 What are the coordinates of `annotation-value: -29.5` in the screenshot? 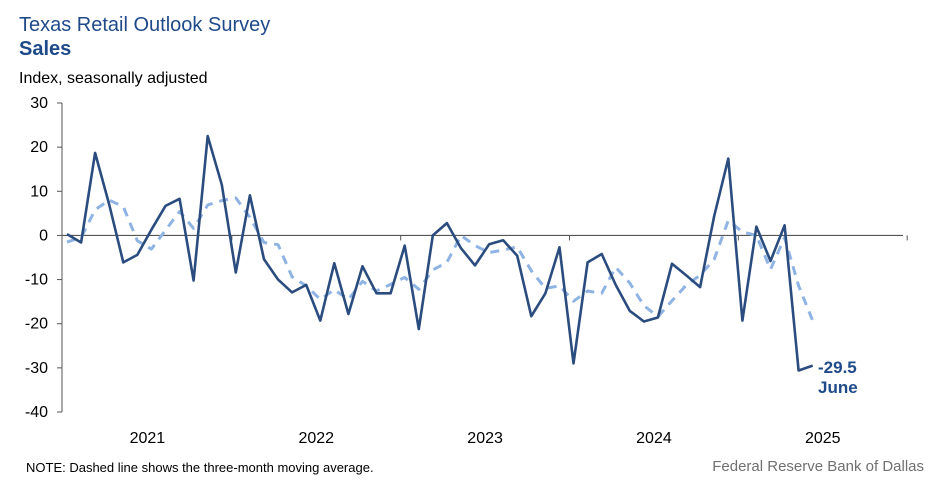 It's located at (837, 367).